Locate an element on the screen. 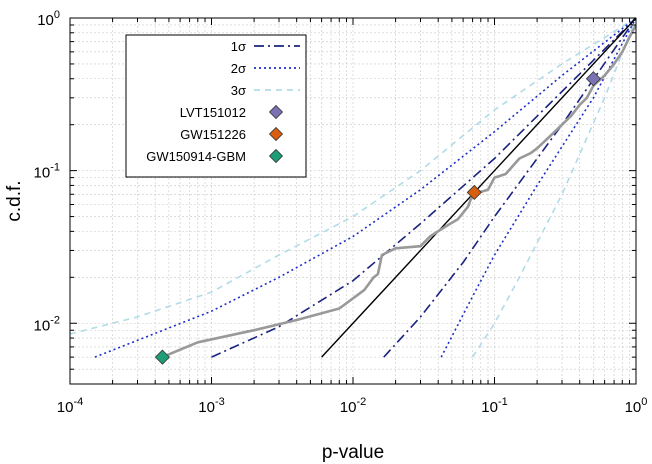 Image resolution: width=652 pixels, height=464 pixels. legend-label: GW150914-GBM is located at coordinates (196, 156).